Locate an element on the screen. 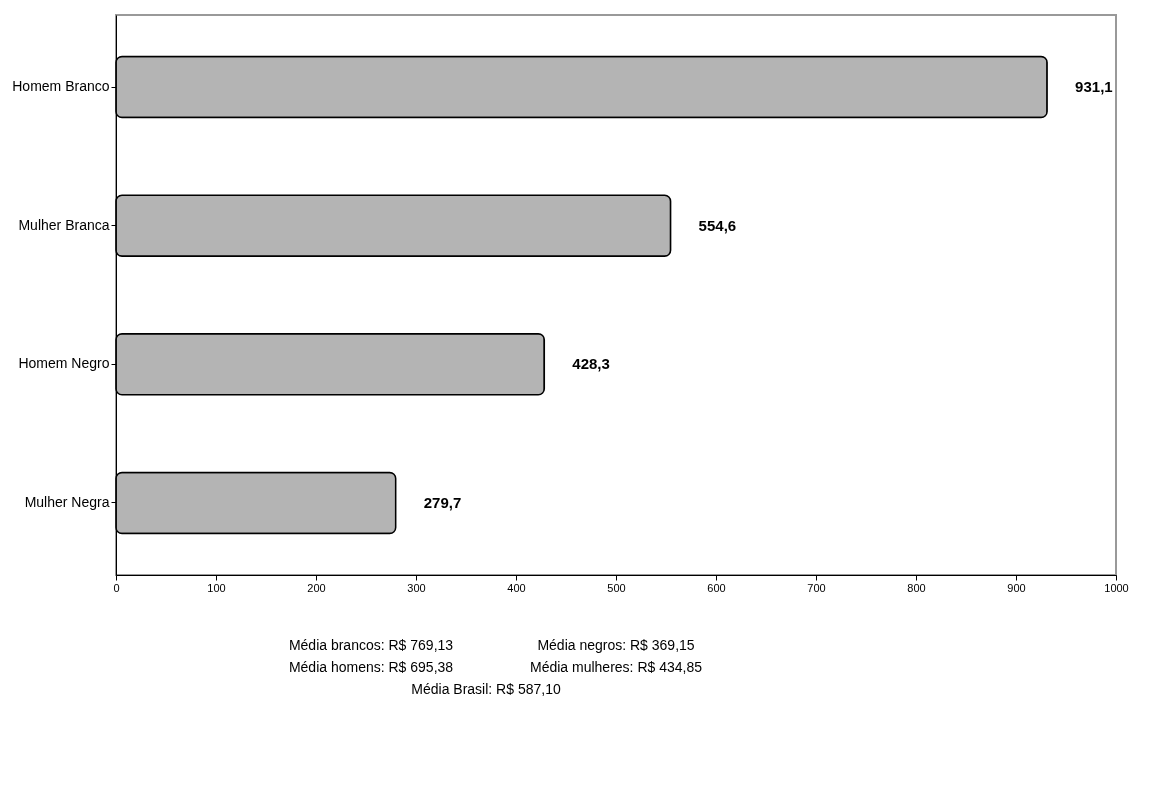 The width and height of the screenshot is (1157, 810). text: Média negros: R$ 369,15 is located at coordinates (616, 645).